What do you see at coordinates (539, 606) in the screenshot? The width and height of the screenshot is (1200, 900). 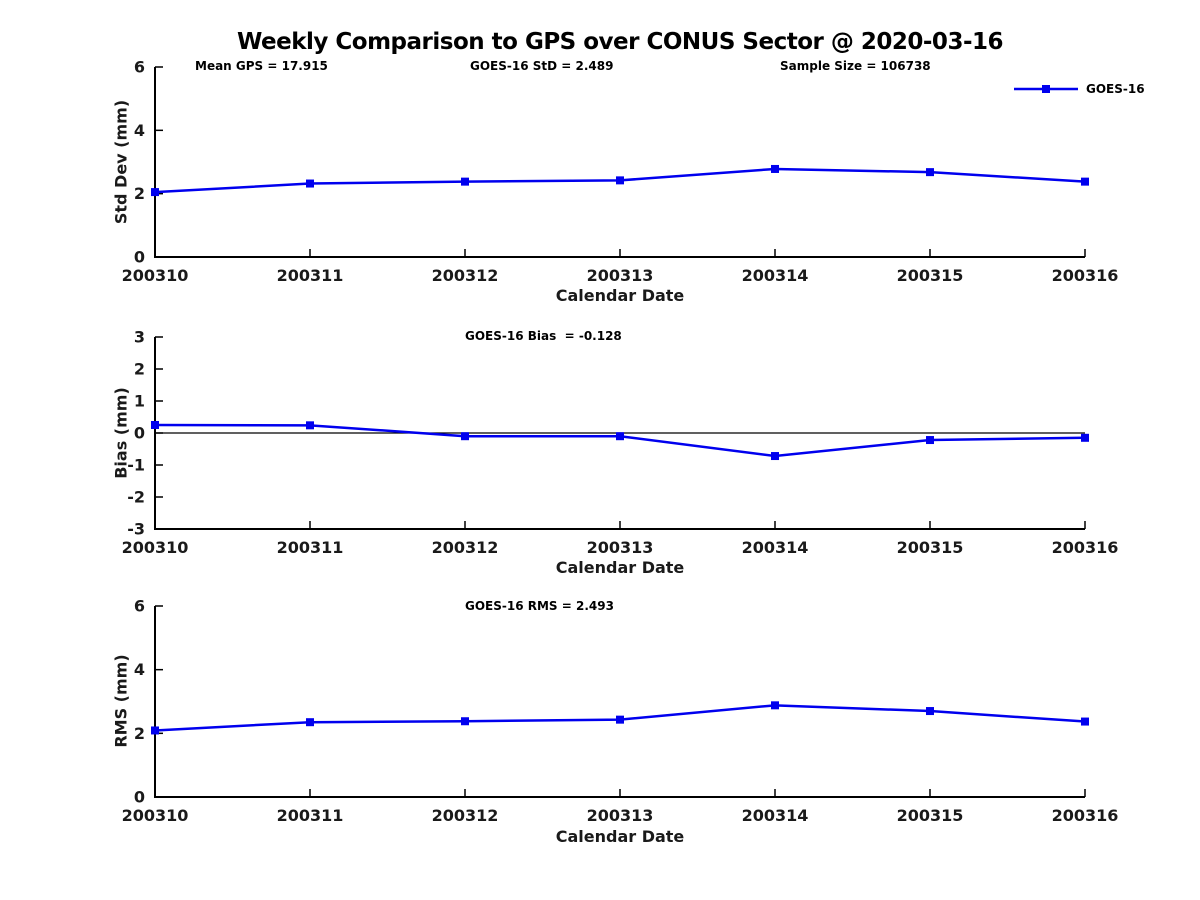 I see `rms-annotation: GOES-16 RMS = 2.493` at bounding box center [539, 606].